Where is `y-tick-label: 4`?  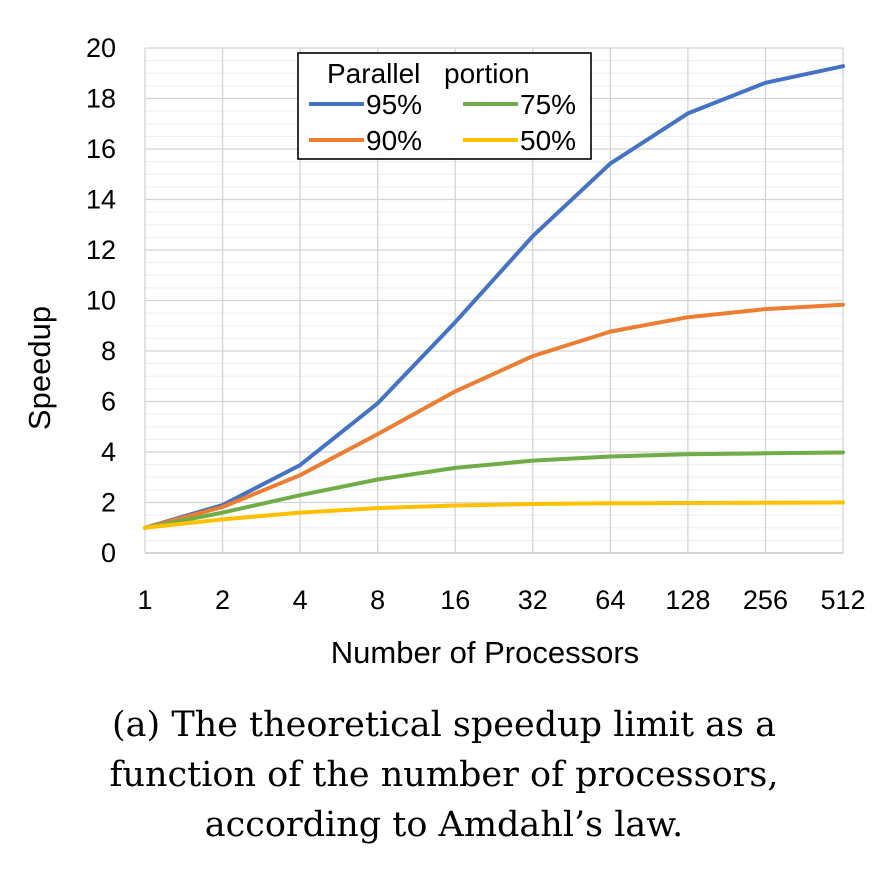 y-tick-label: 4 is located at coordinates (108, 452).